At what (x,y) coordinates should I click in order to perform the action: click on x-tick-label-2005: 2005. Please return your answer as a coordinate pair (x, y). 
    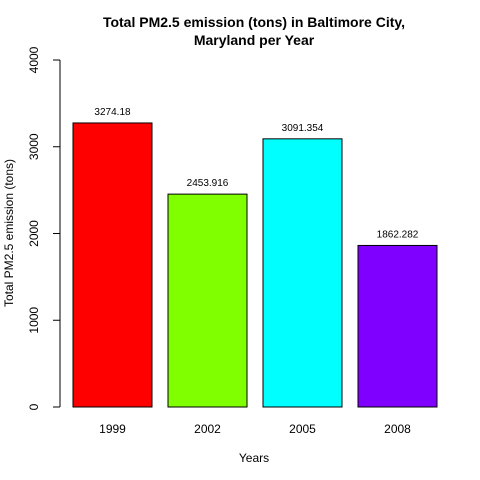
    Looking at the image, I should click on (302, 429).